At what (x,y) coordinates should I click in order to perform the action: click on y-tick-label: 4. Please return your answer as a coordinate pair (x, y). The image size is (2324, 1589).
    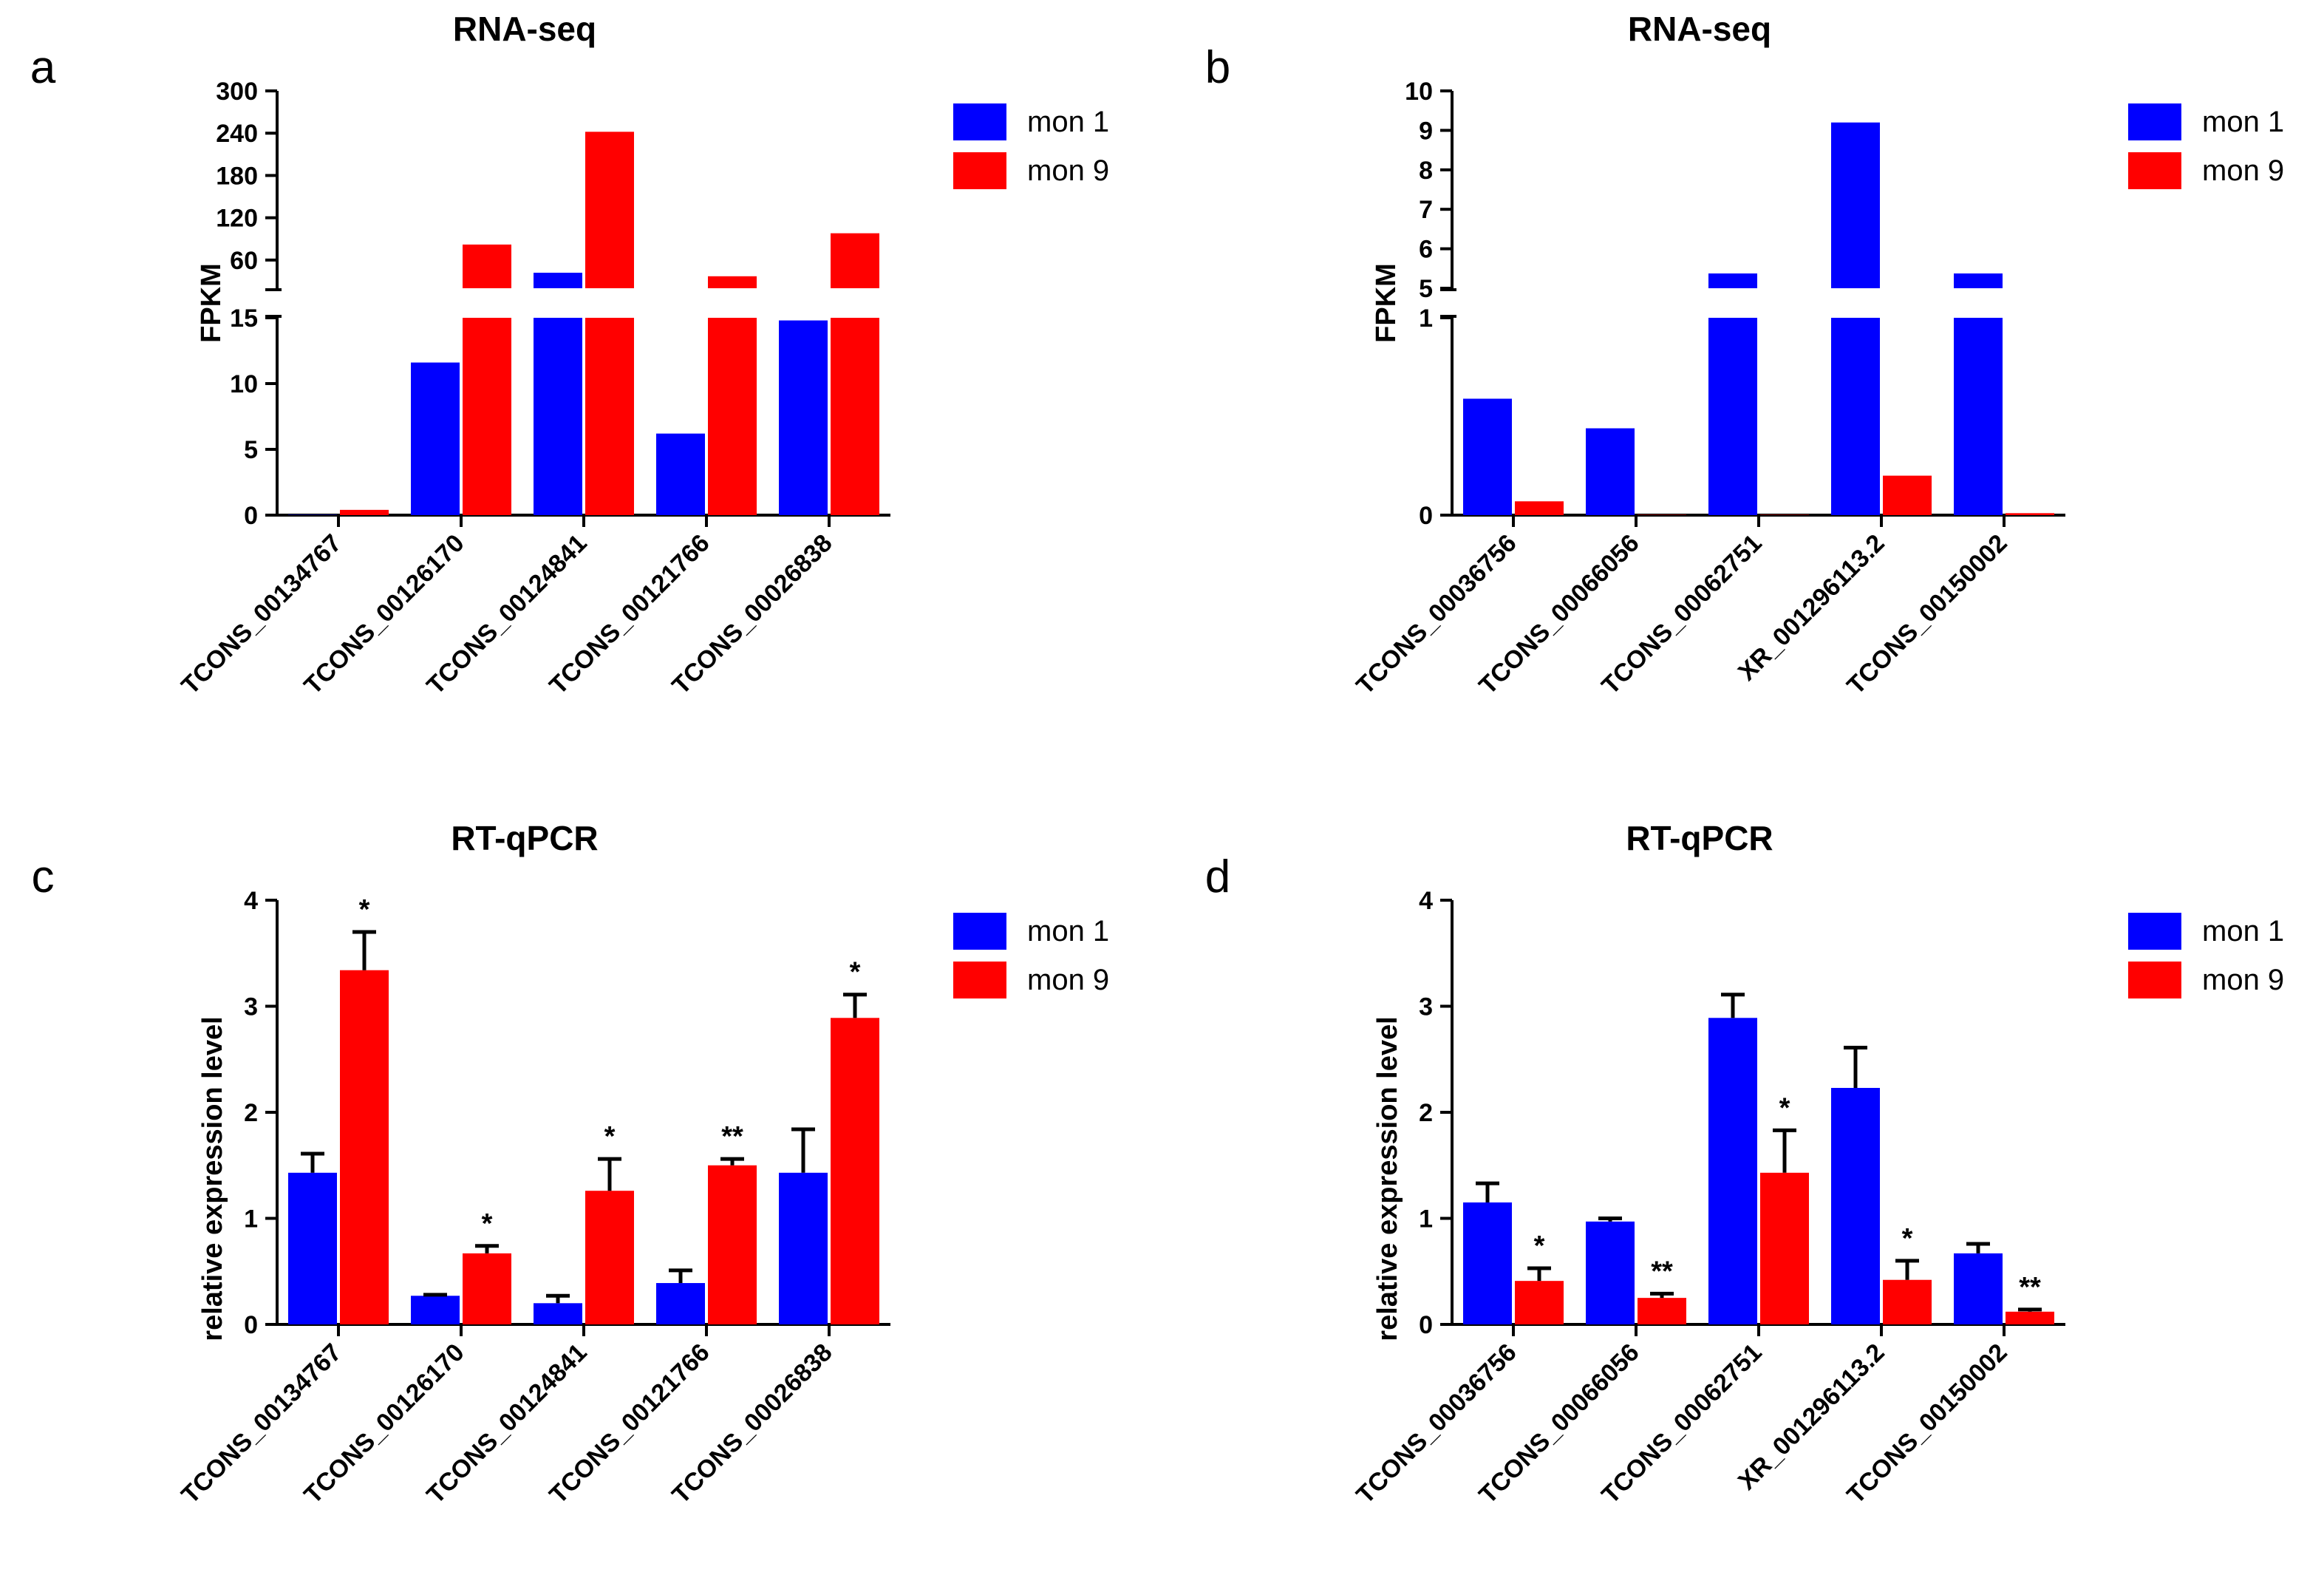
    Looking at the image, I should click on (251, 901).